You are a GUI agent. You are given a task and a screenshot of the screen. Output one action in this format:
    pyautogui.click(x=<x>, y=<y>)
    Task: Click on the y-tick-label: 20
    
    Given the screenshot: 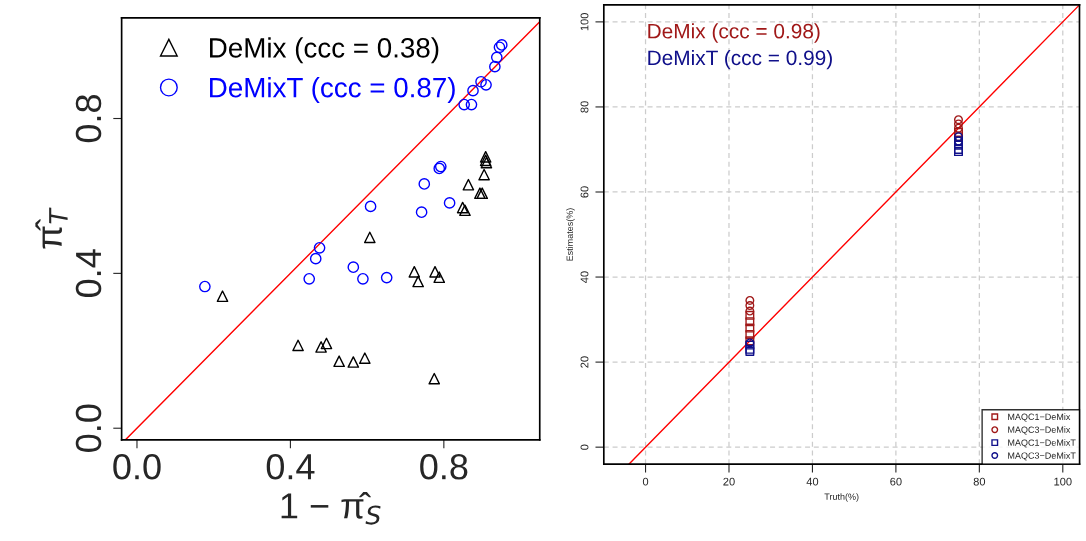 What is the action you would take?
    pyautogui.click(x=584, y=362)
    